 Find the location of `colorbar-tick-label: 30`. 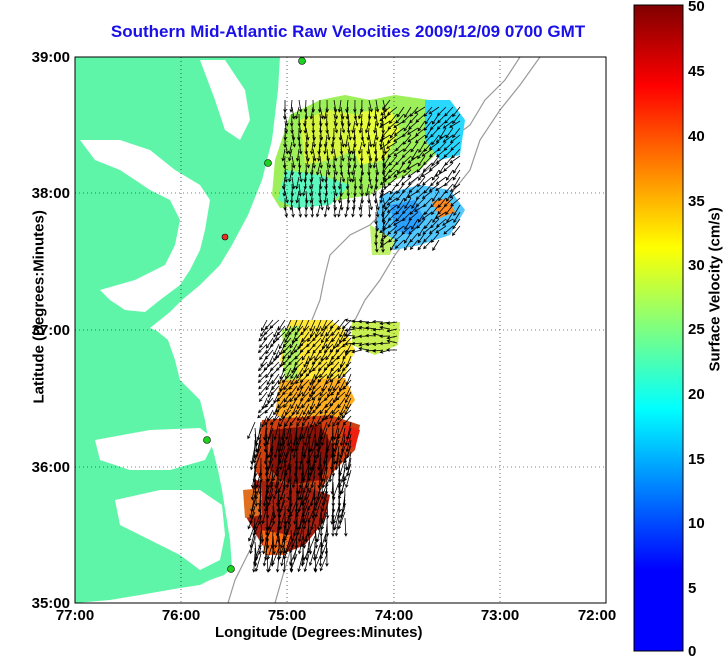

colorbar-tick-label: 30 is located at coordinates (696, 265).